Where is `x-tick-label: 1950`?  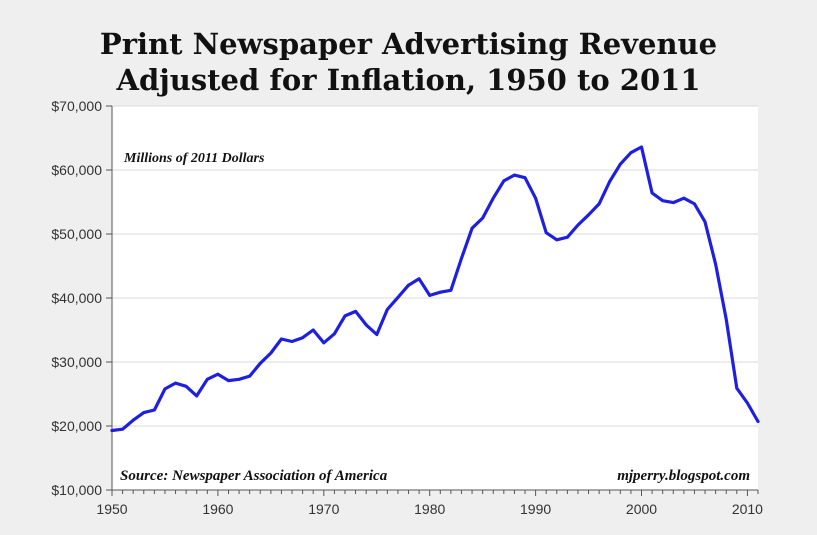
x-tick-label: 1950 is located at coordinates (111, 509).